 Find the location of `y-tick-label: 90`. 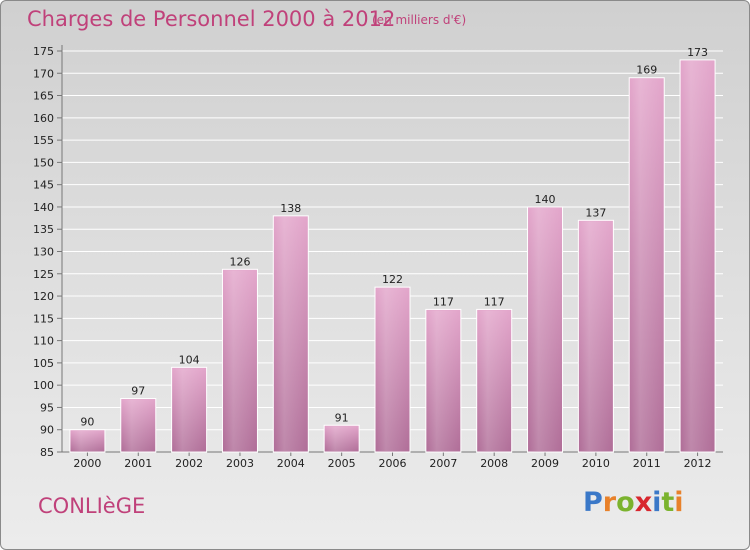

y-tick-label: 90 is located at coordinates (47, 430).